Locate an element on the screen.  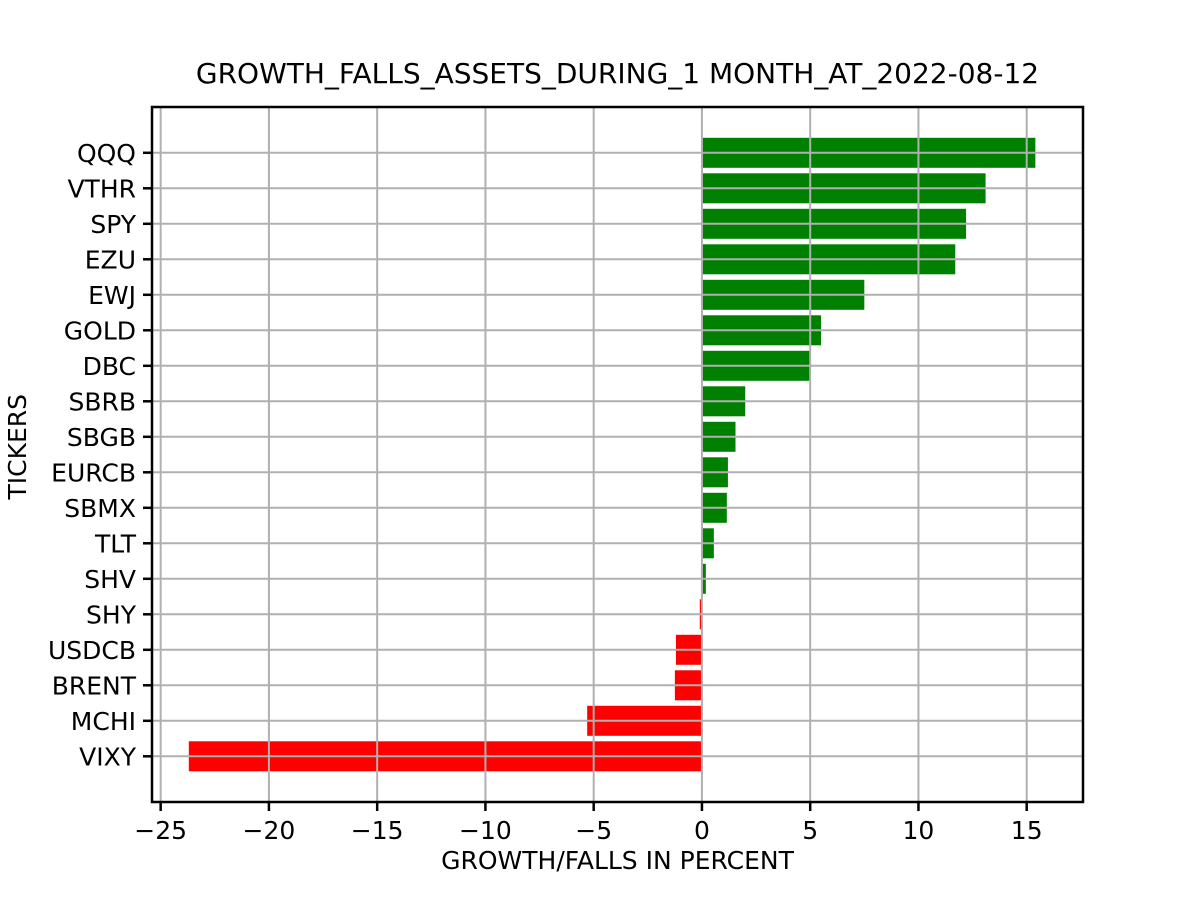
y-tick-label: SBMX is located at coordinates (100, 508).